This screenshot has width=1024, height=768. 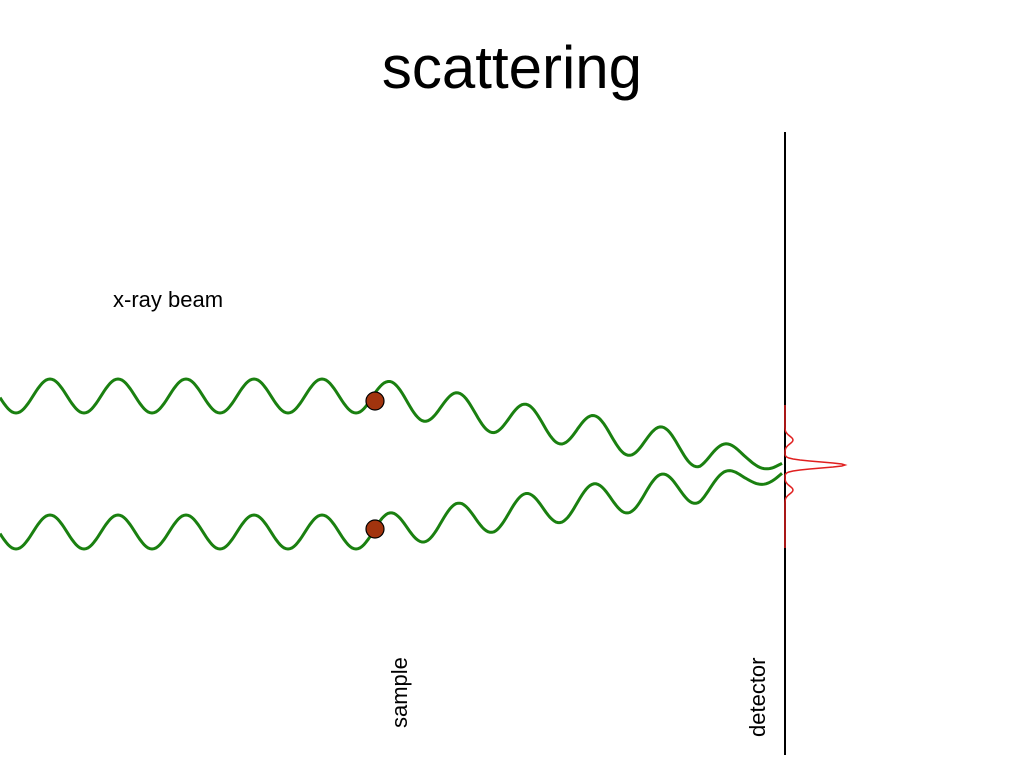 I want to click on title: scattering, so click(x=512, y=67).